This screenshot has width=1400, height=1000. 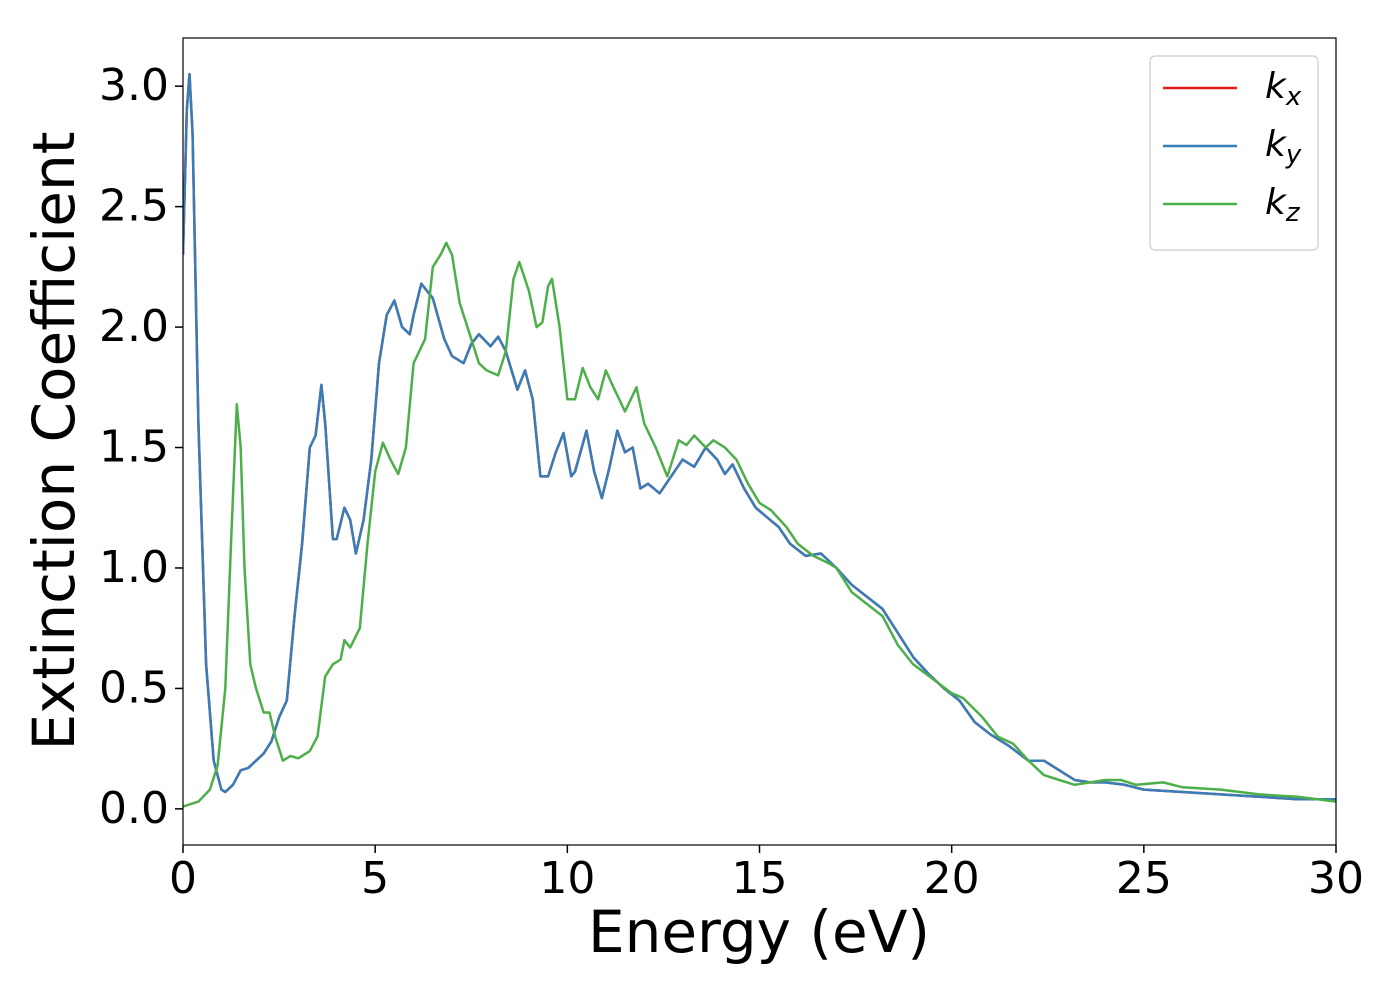 What do you see at coordinates (1283, 147) in the screenshot?
I see `legend-label: ky` at bounding box center [1283, 147].